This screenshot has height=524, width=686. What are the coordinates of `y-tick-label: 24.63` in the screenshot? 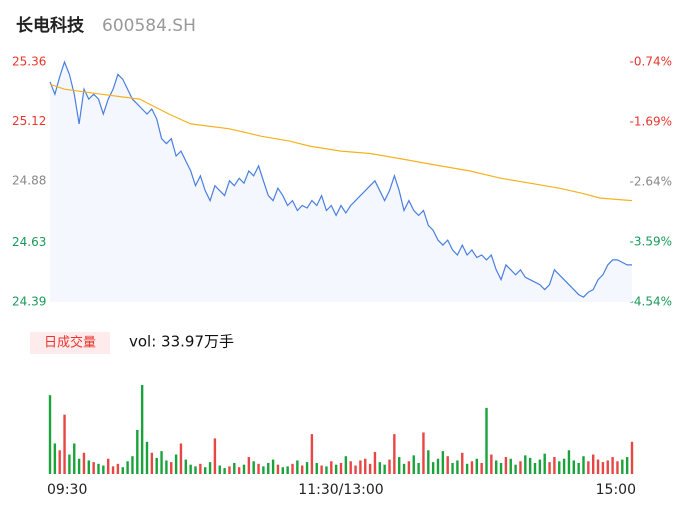 It's located at (29, 242).